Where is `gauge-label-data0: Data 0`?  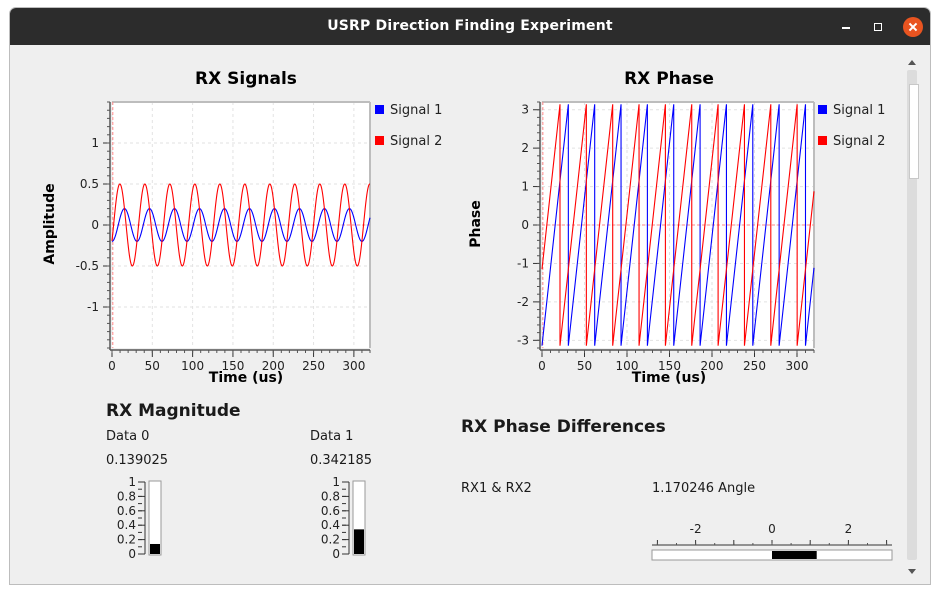 gauge-label-data0: Data 0 is located at coordinates (128, 436).